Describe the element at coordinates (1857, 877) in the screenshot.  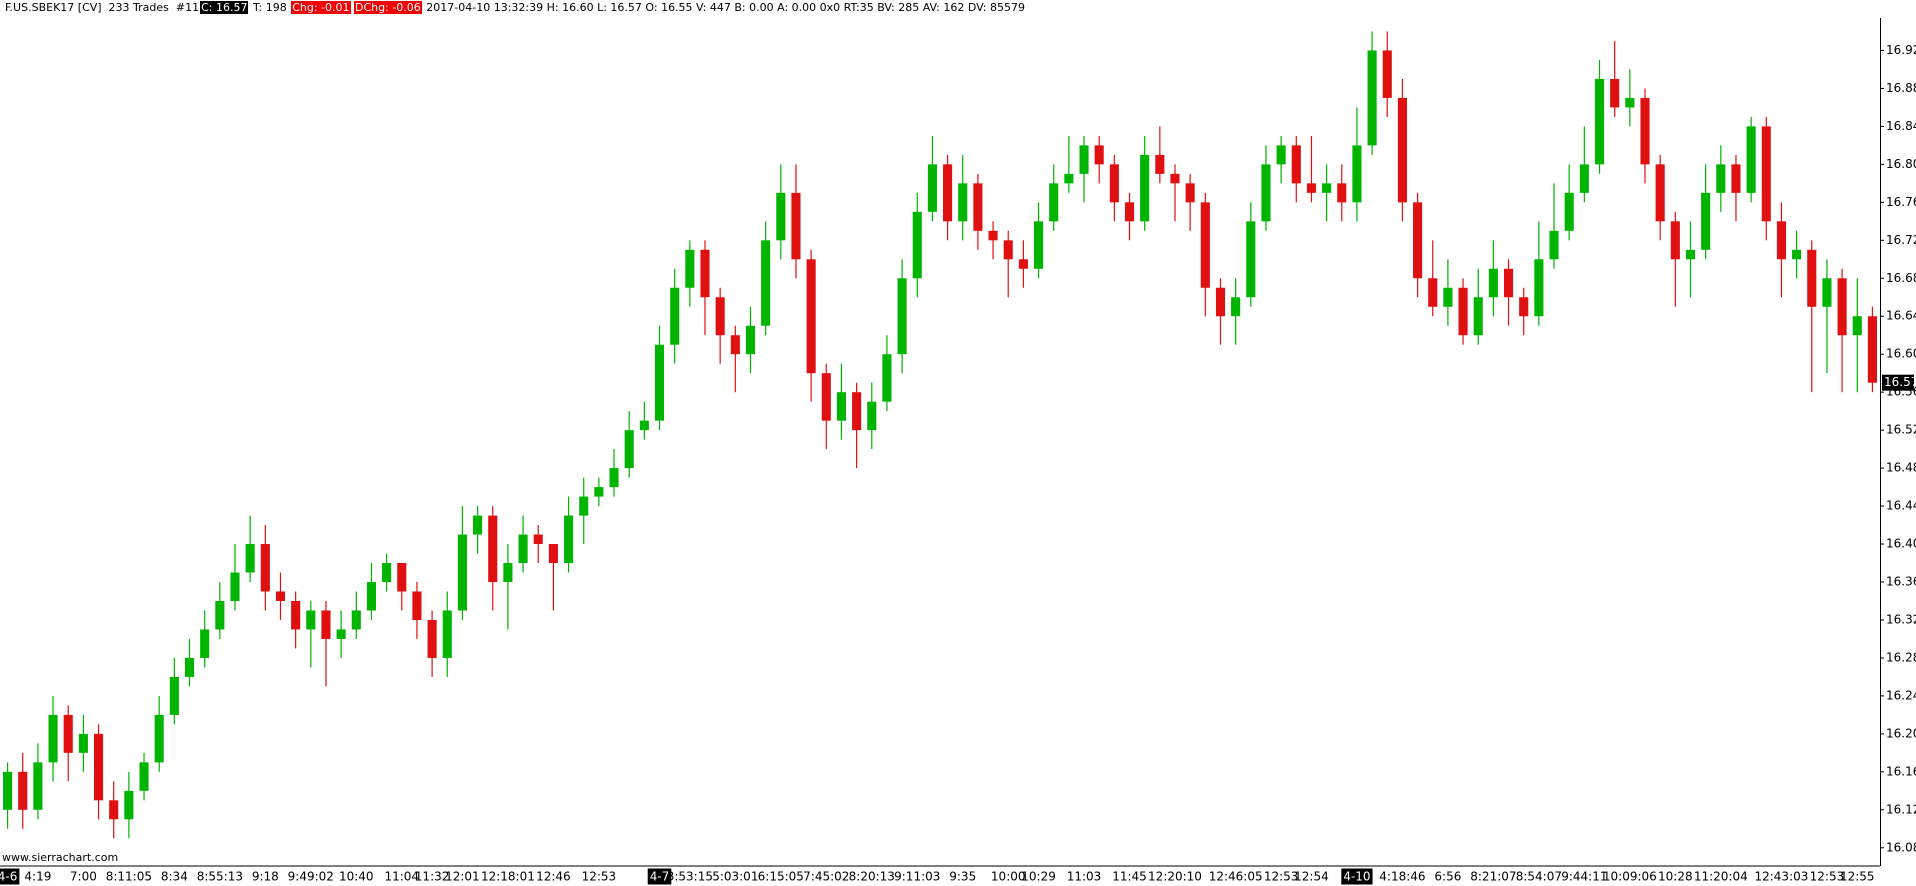
I see `x-tick-label: 12:55` at that location.